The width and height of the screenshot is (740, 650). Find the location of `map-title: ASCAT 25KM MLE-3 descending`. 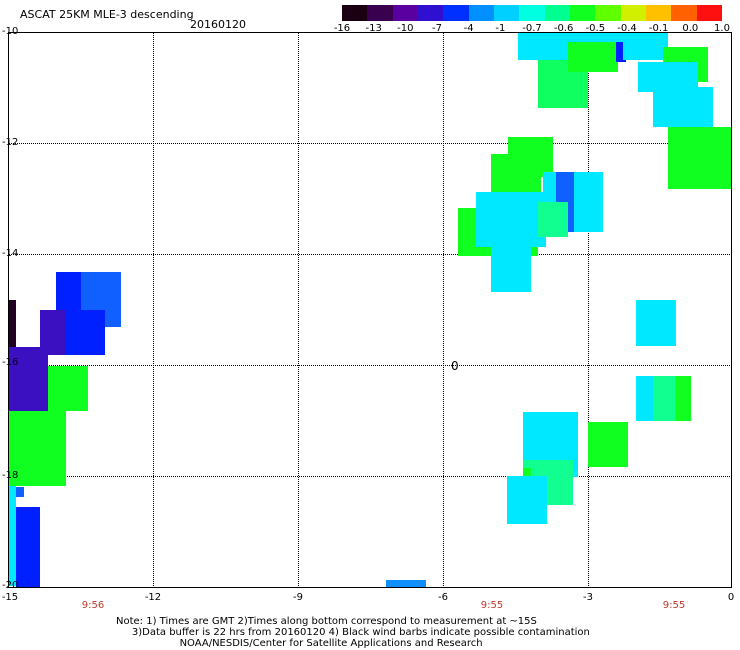

map-title: ASCAT 25KM MLE-3 descending is located at coordinates (107, 14).